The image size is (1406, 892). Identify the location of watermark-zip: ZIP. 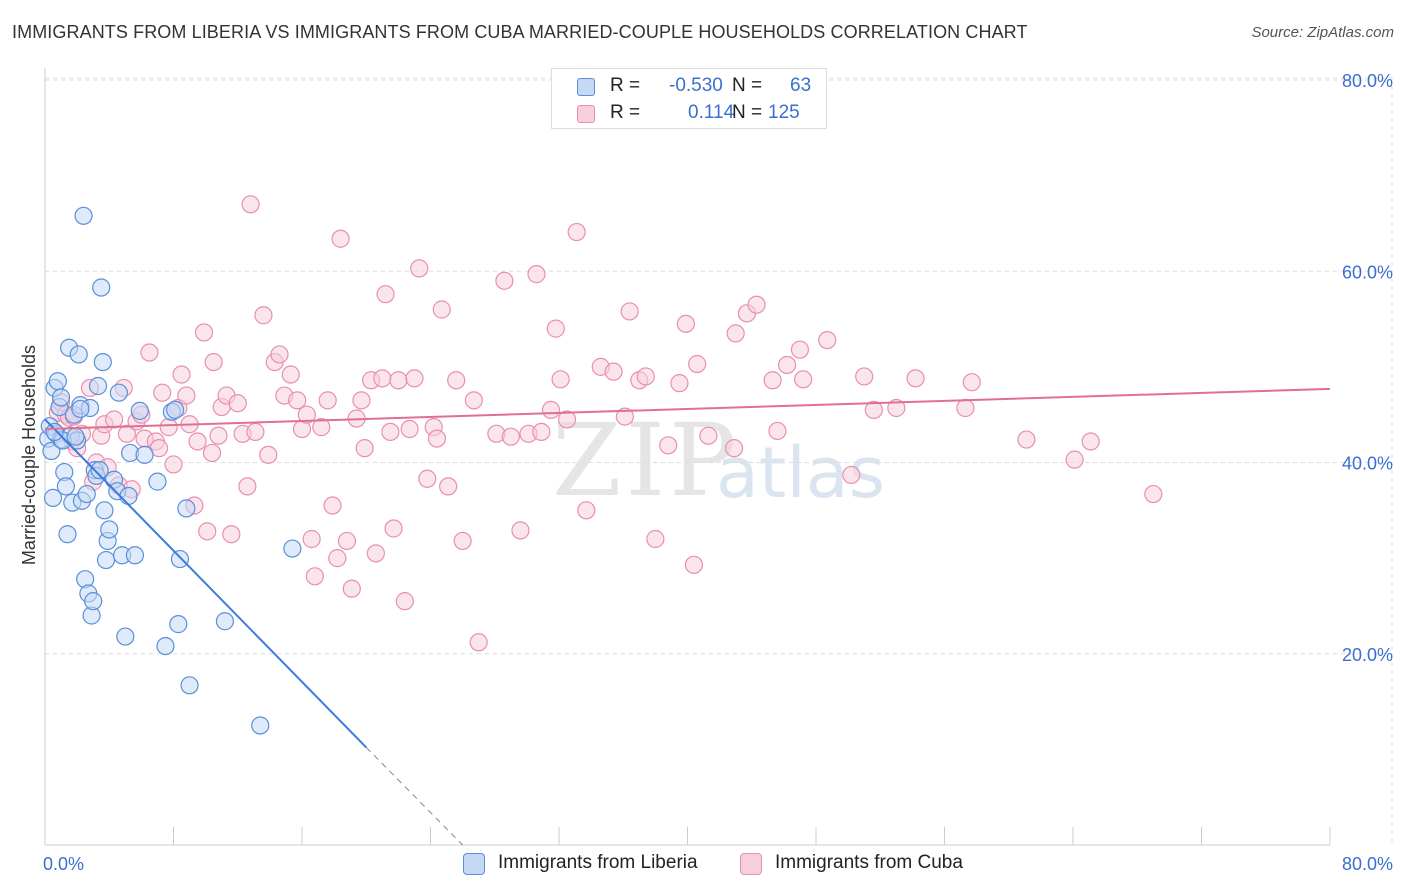
(646, 460).